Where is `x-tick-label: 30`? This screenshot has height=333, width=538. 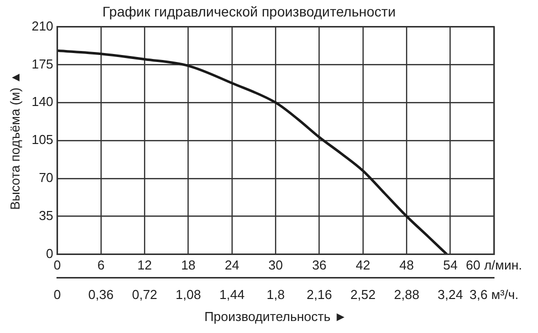
x-tick-label: 30 is located at coordinates (275, 265).